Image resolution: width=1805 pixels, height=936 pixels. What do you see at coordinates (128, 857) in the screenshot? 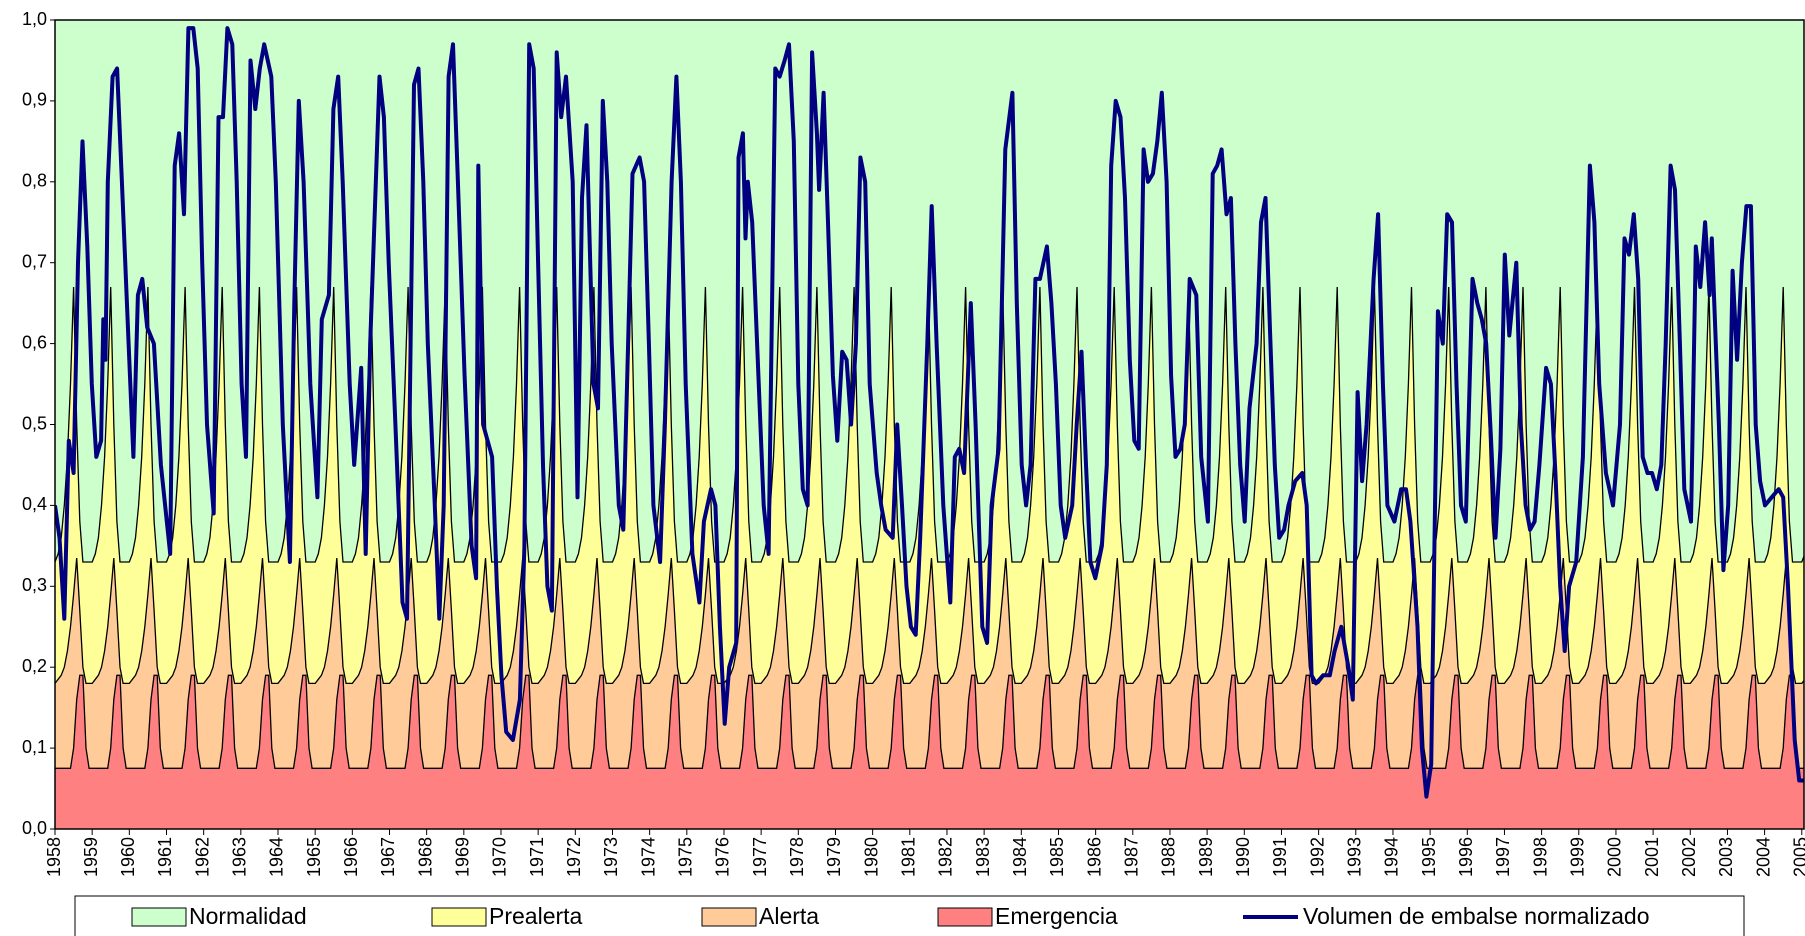
I see `x-tick-label: 1960` at bounding box center [128, 857].